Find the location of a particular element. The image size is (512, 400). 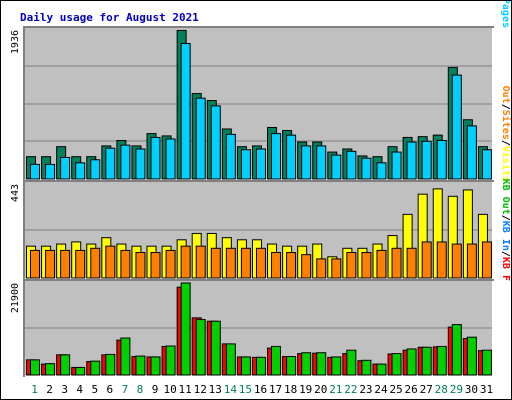

x-tick-label: 14 is located at coordinates (231, 389).